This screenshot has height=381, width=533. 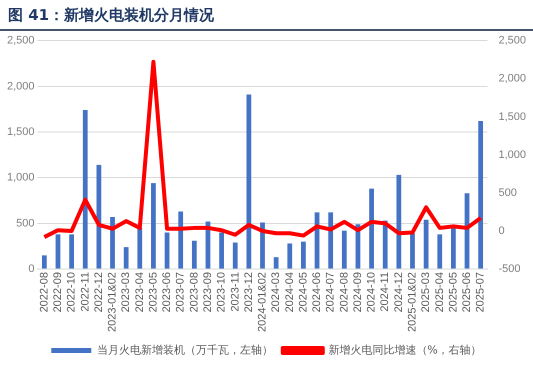 What do you see at coordinates (512, 40) in the screenshot?
I see `y2-tick-label: 2,500` at bounding box center [512, 40].